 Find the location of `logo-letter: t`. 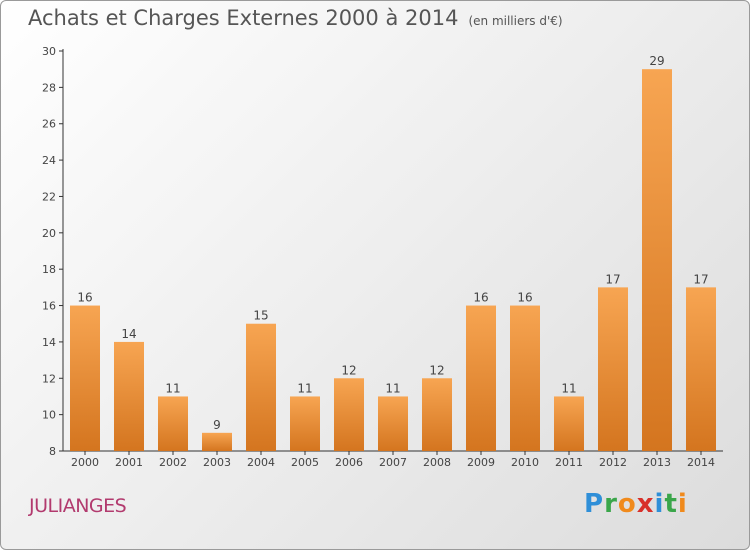

logo-letter: t is located at coordinates (671, 504).